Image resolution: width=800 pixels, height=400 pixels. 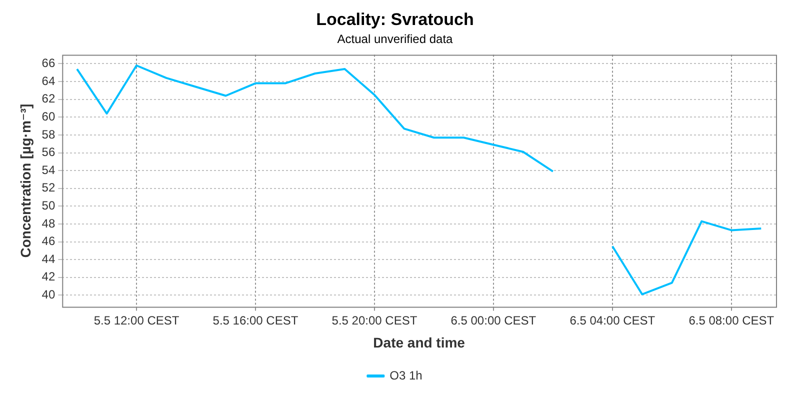 I want to click on y-tick-label: 48, so click(x=49, y=223).